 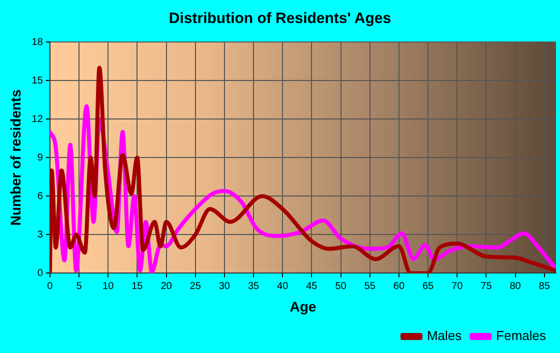 What do you see at coordinates (486, 286) in the screenshot?
I see `x-tick-label: 75` at bounding box center [486, 286].